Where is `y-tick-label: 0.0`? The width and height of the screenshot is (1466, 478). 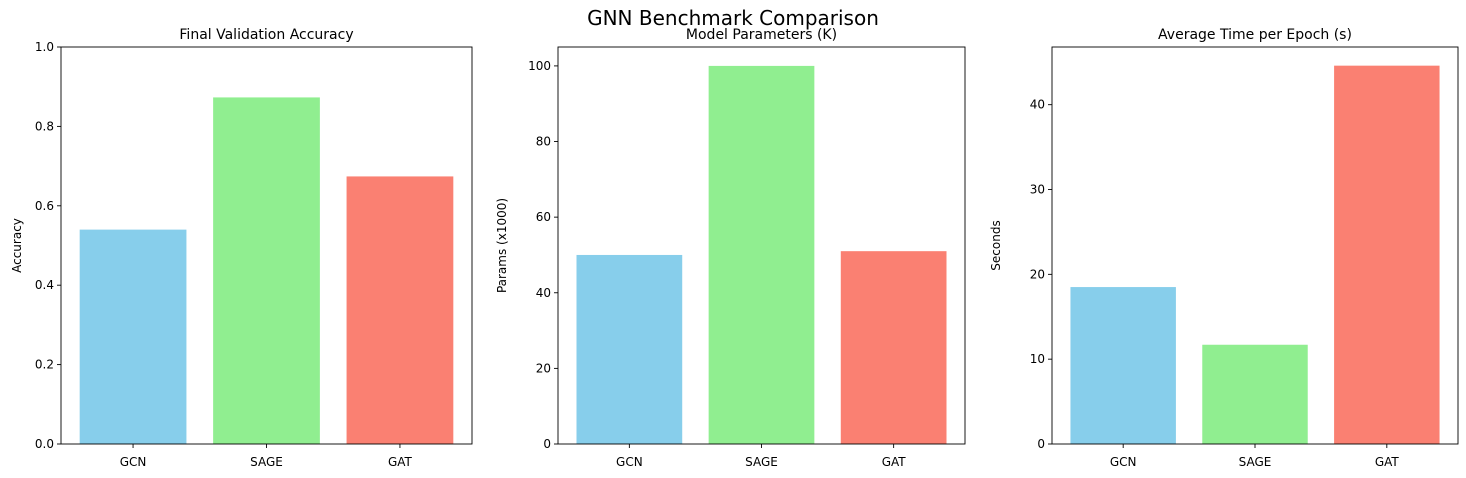
y-tick-label: 0.0 is located at coordinates (44, 444).